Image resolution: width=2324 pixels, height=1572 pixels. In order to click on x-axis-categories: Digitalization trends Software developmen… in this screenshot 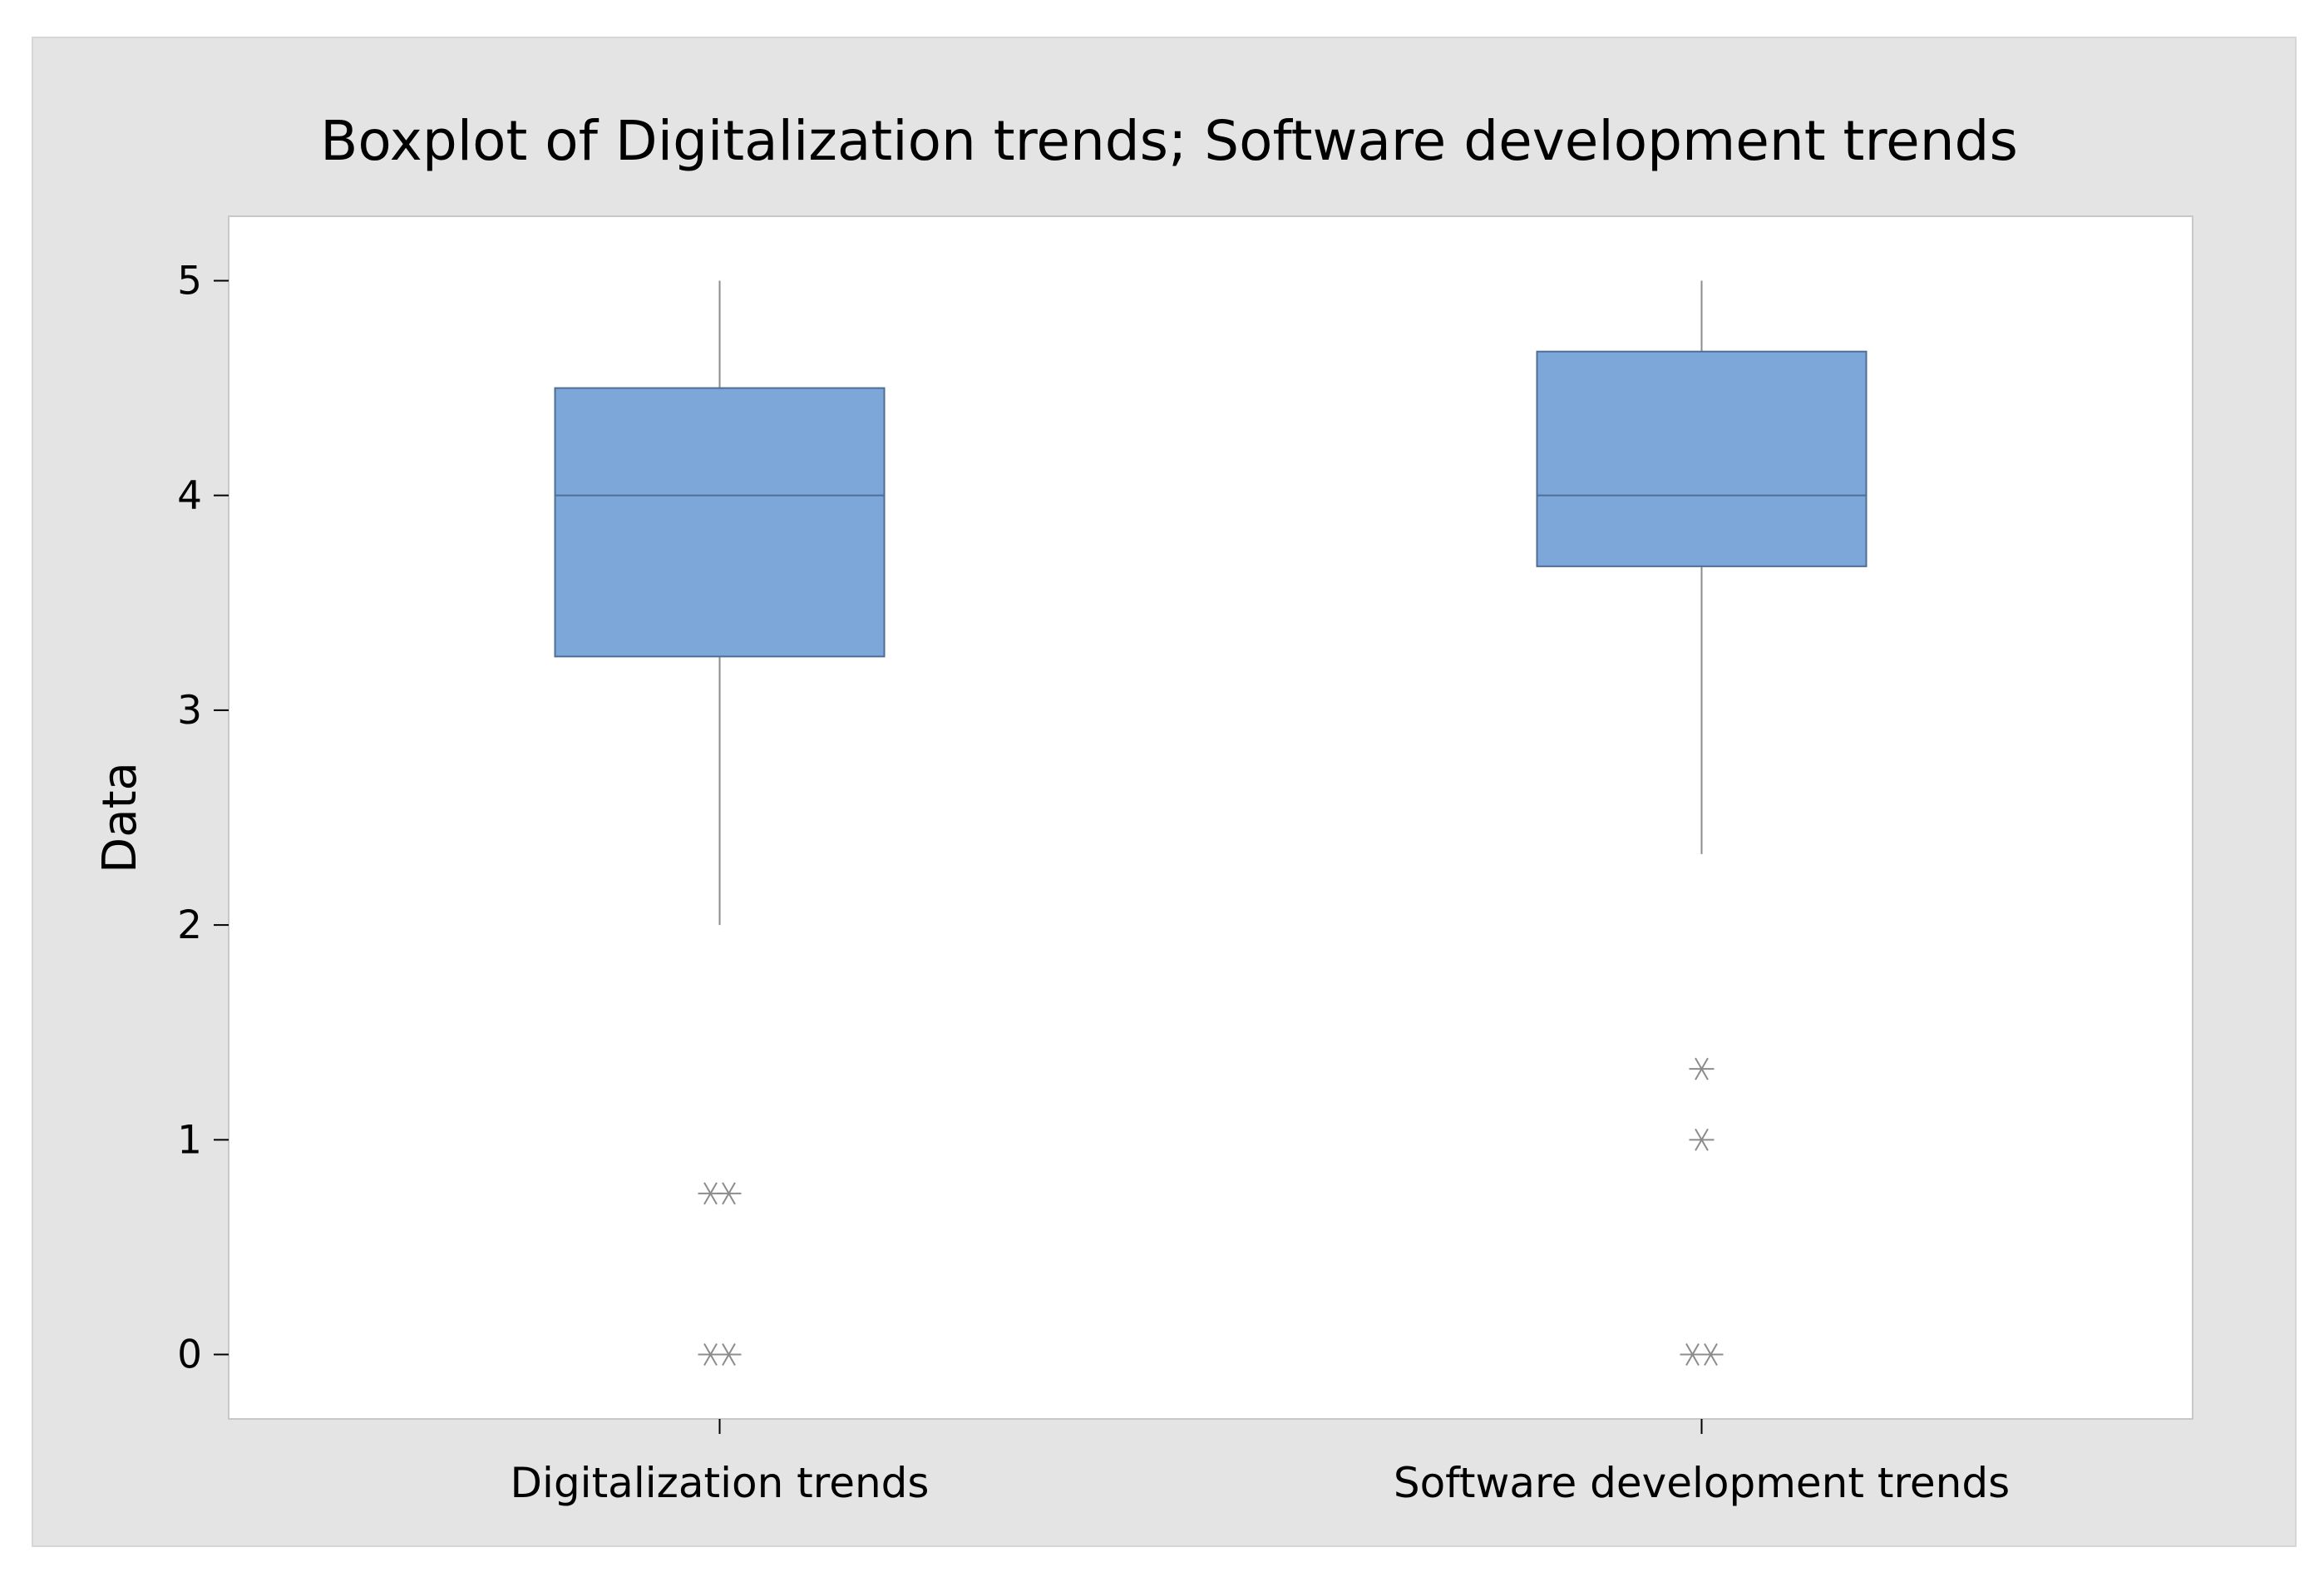, I will do `click(1261, 1463)`.